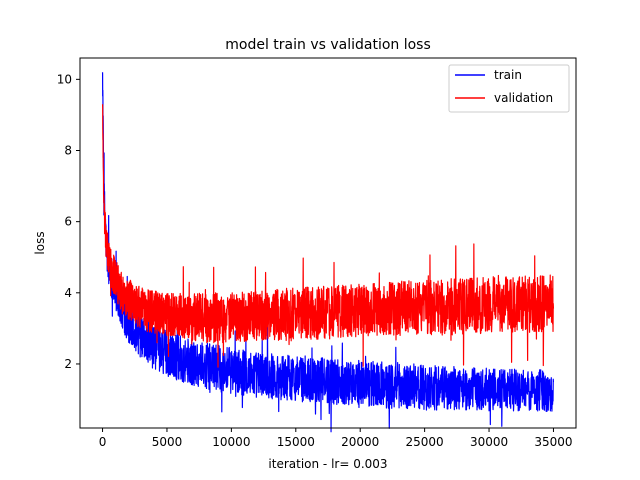 The image size is (640, 480). I want to click on legend-box, so click(509, 88).